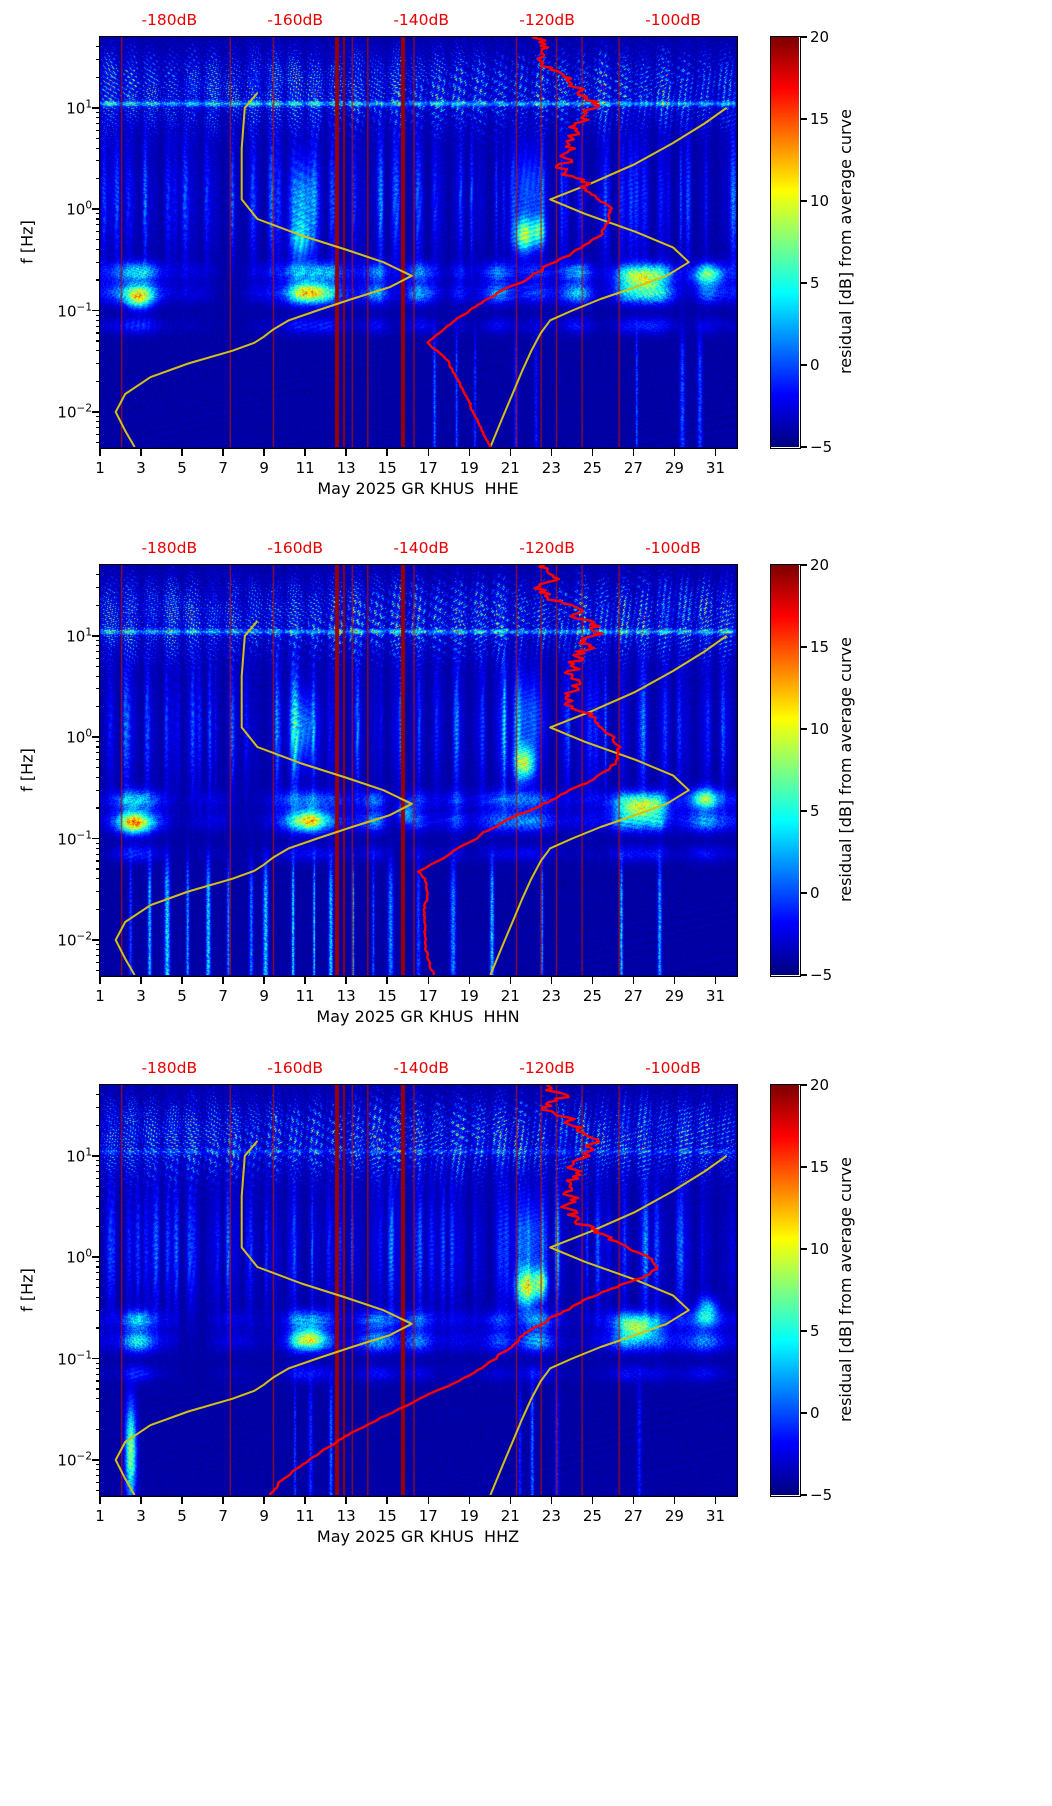  Describe the element at coordinates (673, 1068) in the screenshot. I see `top-axis-db-label: -100dB` at that location.